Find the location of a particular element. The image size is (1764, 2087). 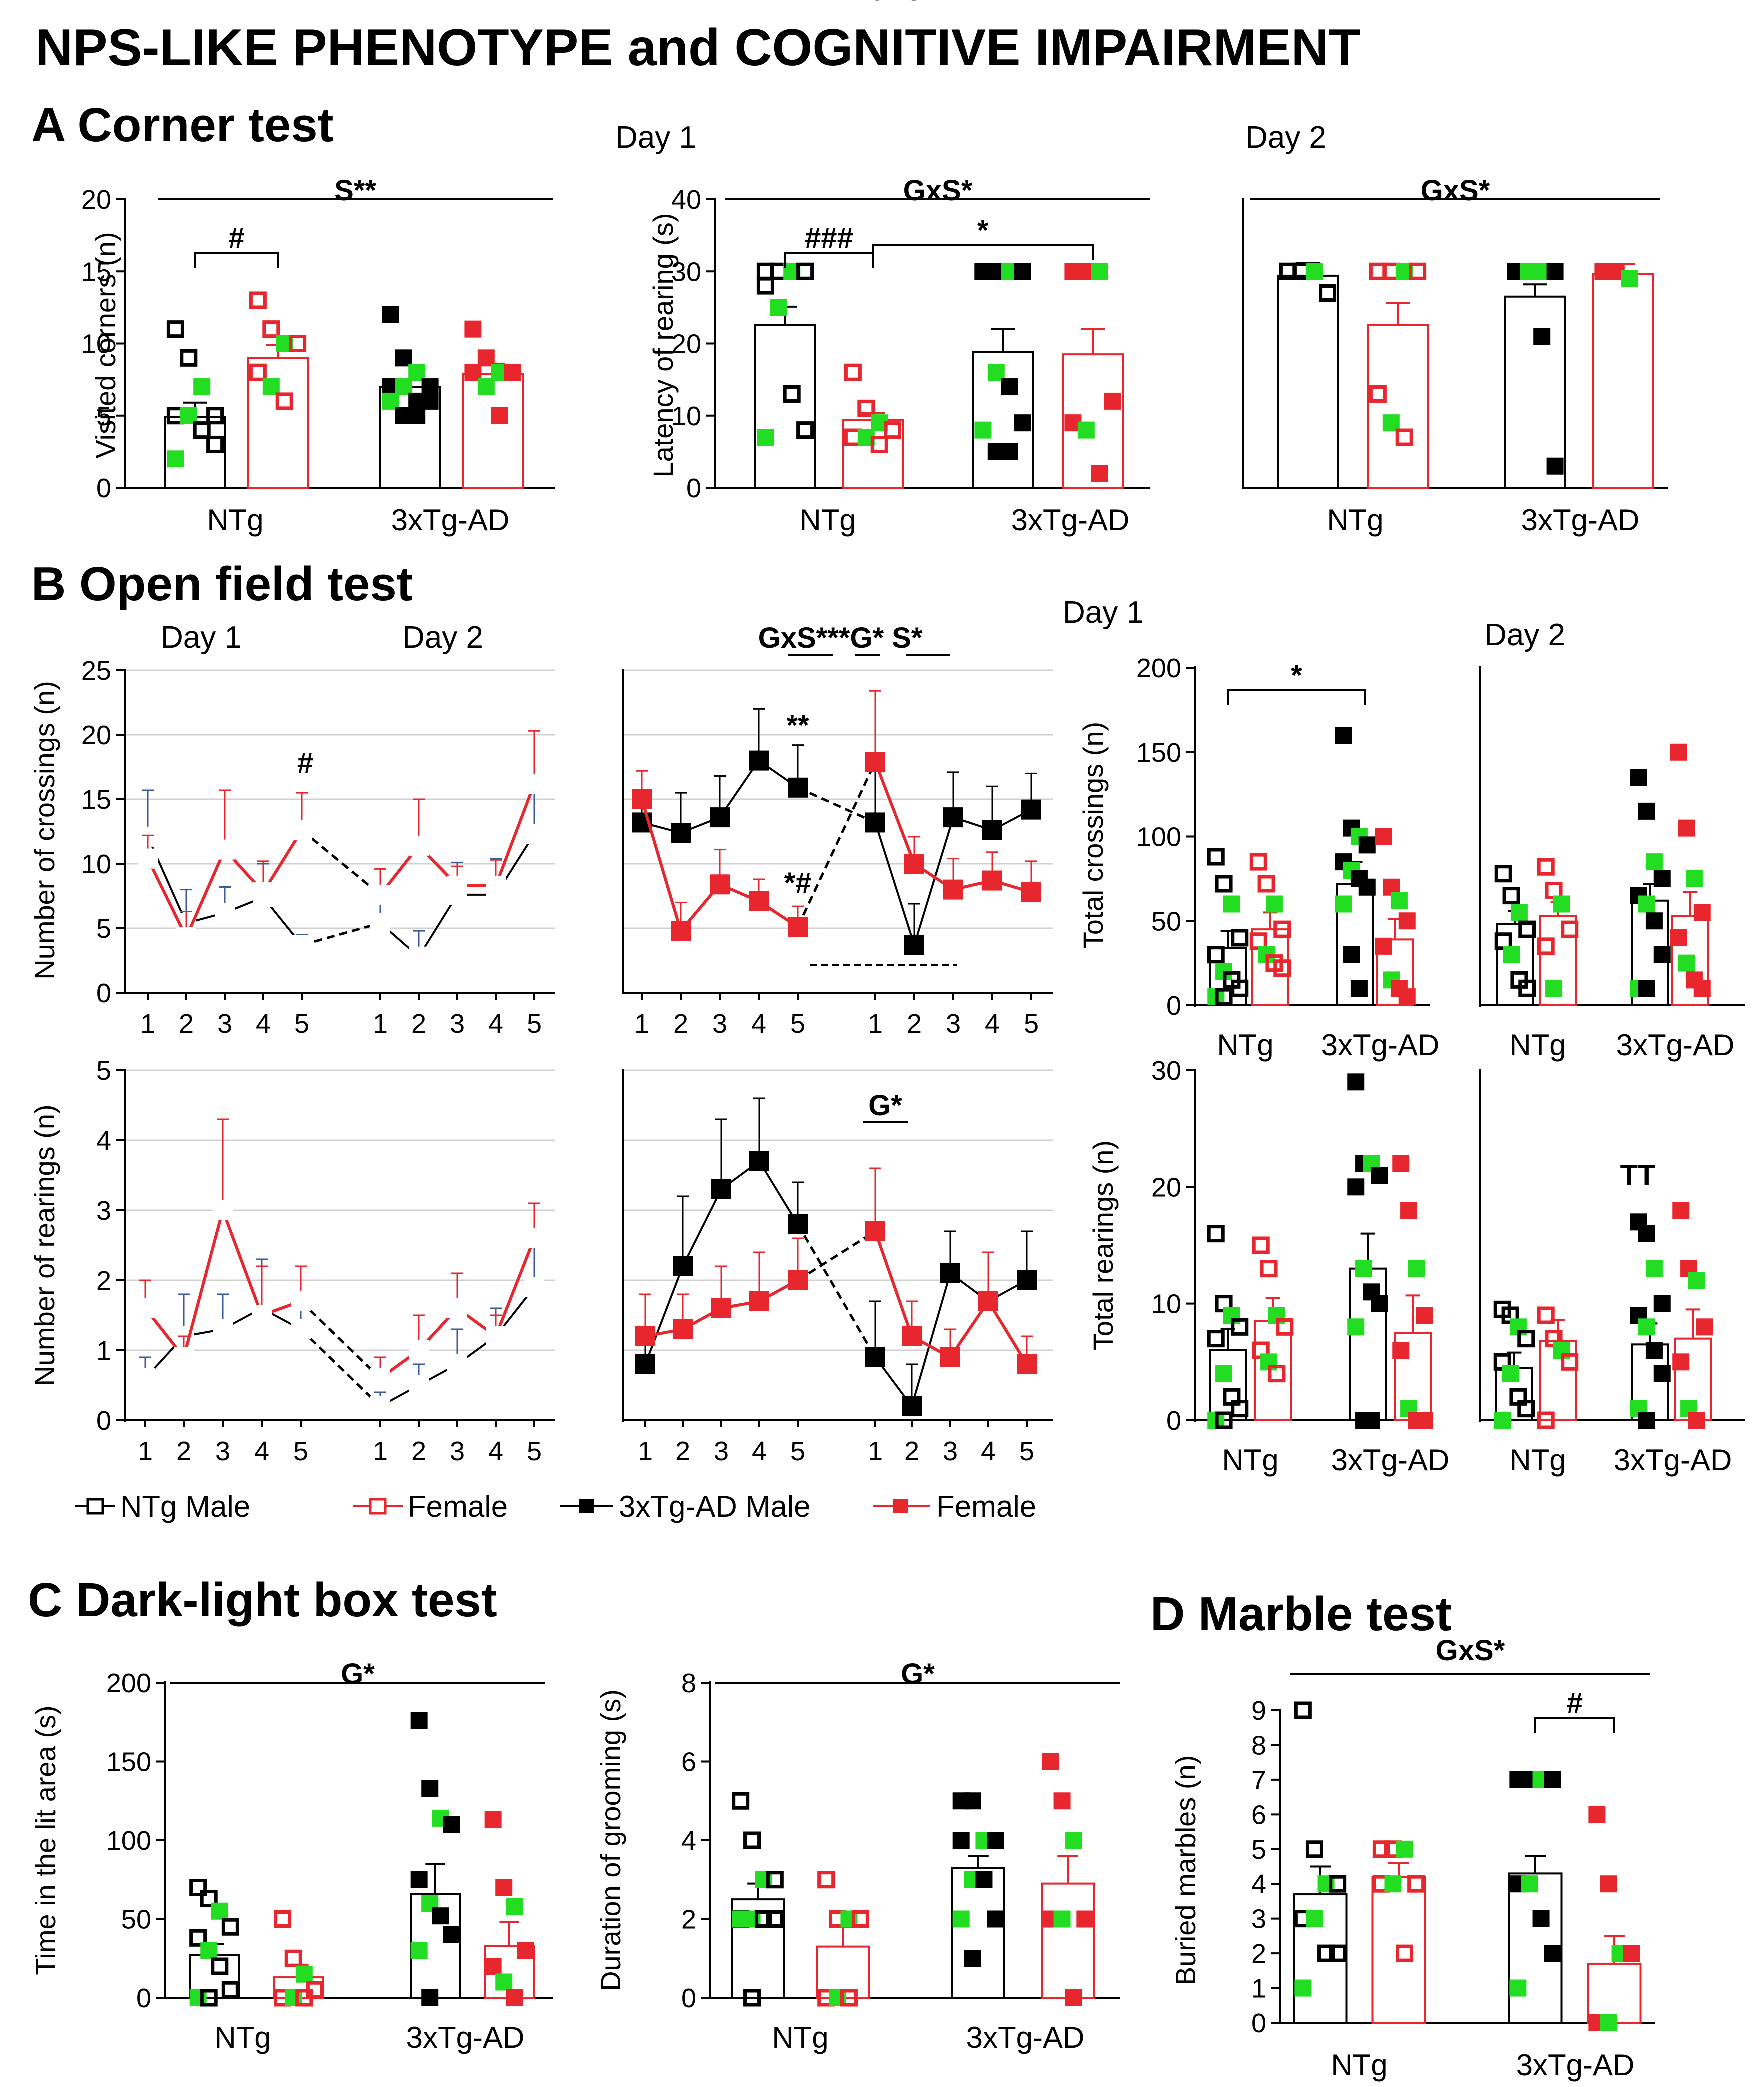

B6-x-tick-label: 5 is located at coordinates (797, 1451).